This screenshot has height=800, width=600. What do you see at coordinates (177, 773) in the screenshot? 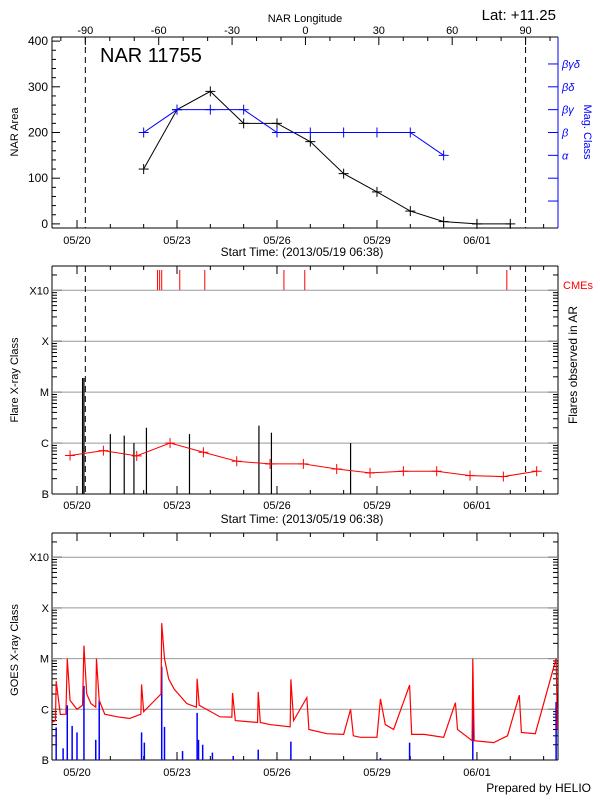
I see `panel3-x-tick-label: 05/23` at bounding box center [177, 773].